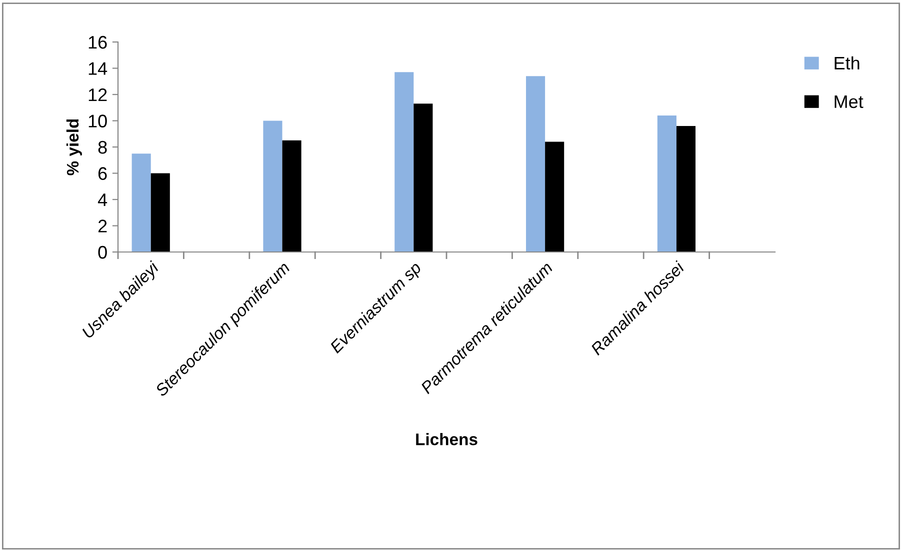  Describe the element at coordinates (74, 147) in the screenshot. I see `y-axis-title: % yield` at that location.